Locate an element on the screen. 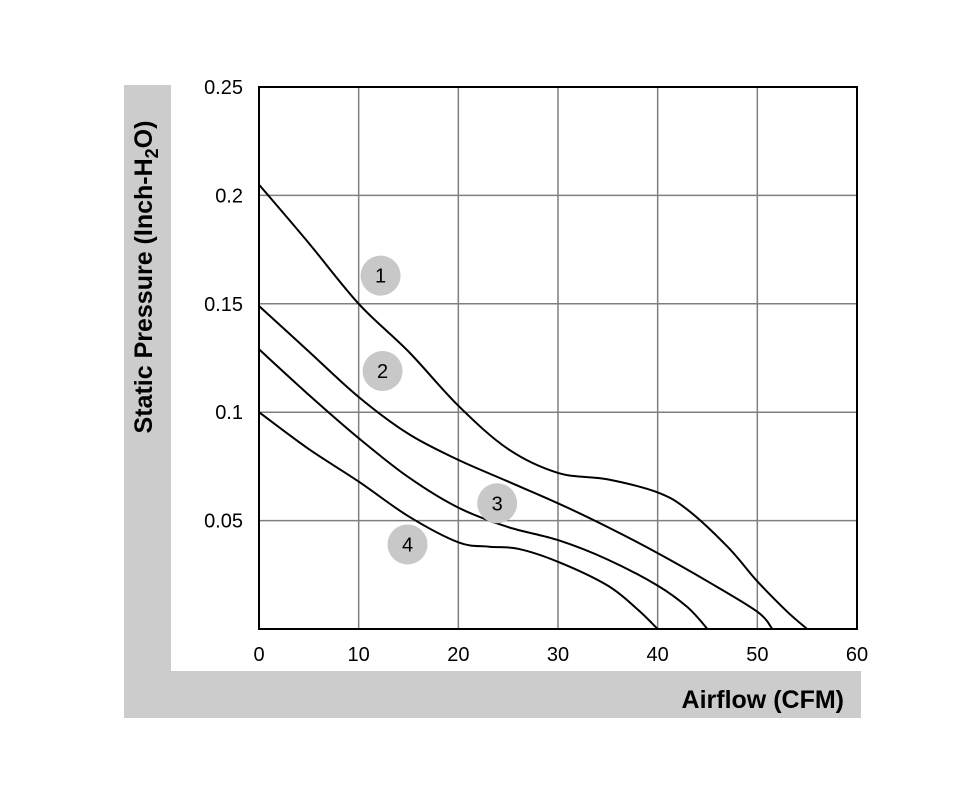  x-tick-labels: 0 10 20 30 40 50 60 is located at coordinates (560, 655).